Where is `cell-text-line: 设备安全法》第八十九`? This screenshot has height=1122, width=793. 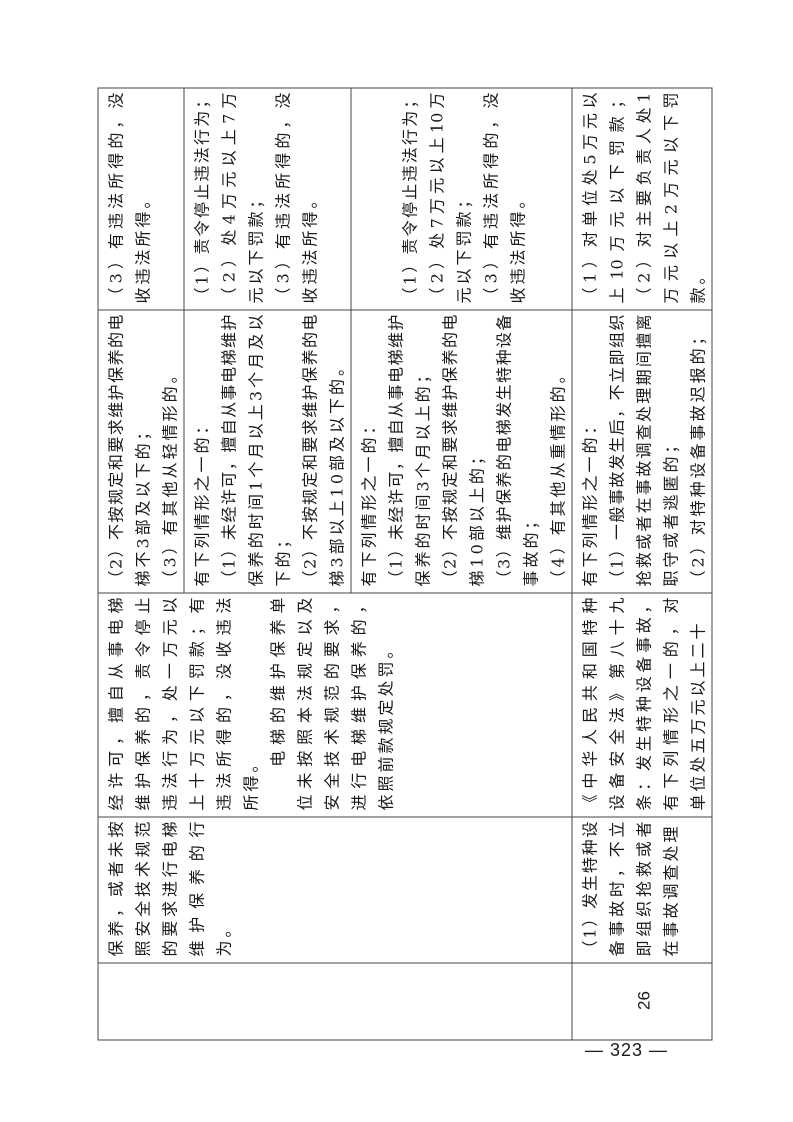 cell-text-line: 设备安全法》第八十九 is located at coordinates (616, 703).